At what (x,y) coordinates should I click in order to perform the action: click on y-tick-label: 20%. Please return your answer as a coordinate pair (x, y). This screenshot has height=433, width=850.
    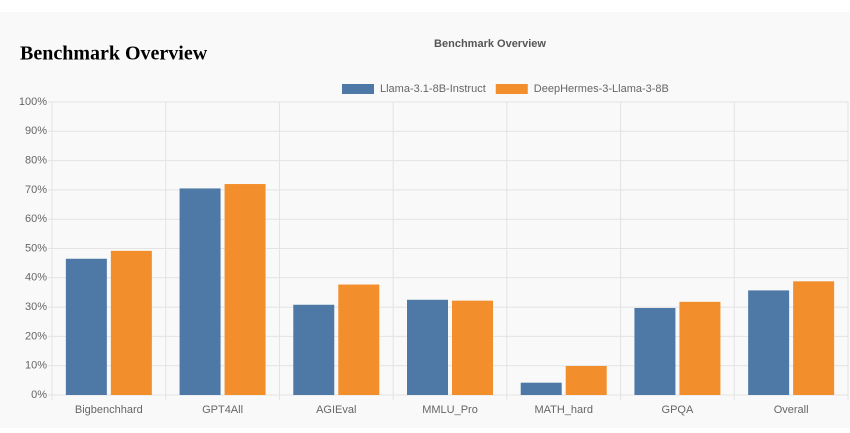
    Looking at the image, I should click on (36, 336).